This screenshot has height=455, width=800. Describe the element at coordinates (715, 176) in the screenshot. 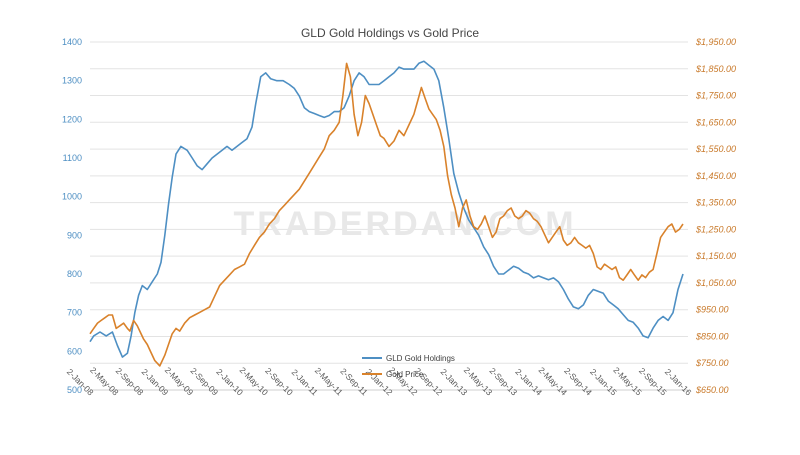

I see `right-tick-label: $1,450.00` at that location.